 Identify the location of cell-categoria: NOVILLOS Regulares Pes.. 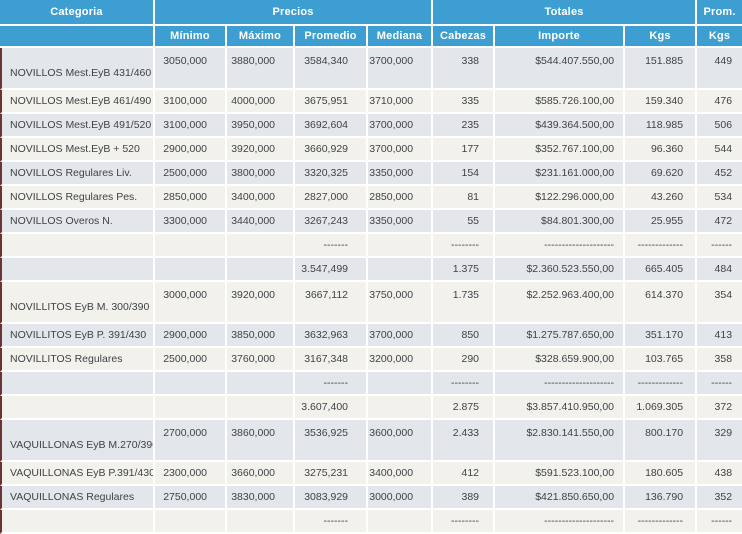
(77, 198).